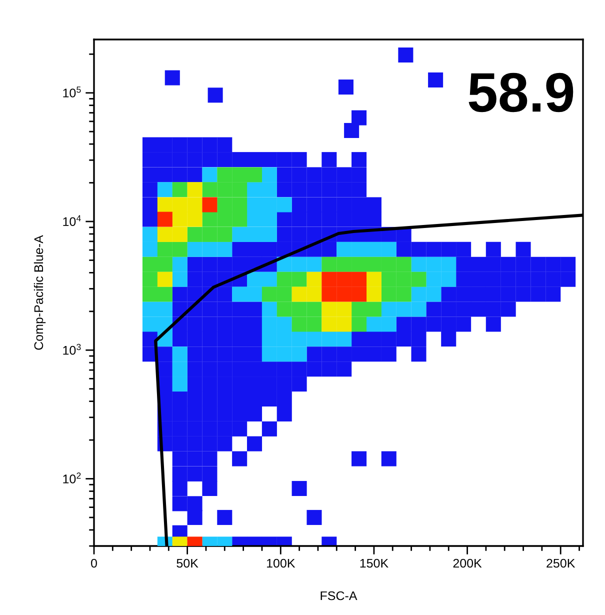  What do you see at coordinates (94, 563) in the screenshot?
I see `x-tick-label: 0` at bounding box center [94, 563].